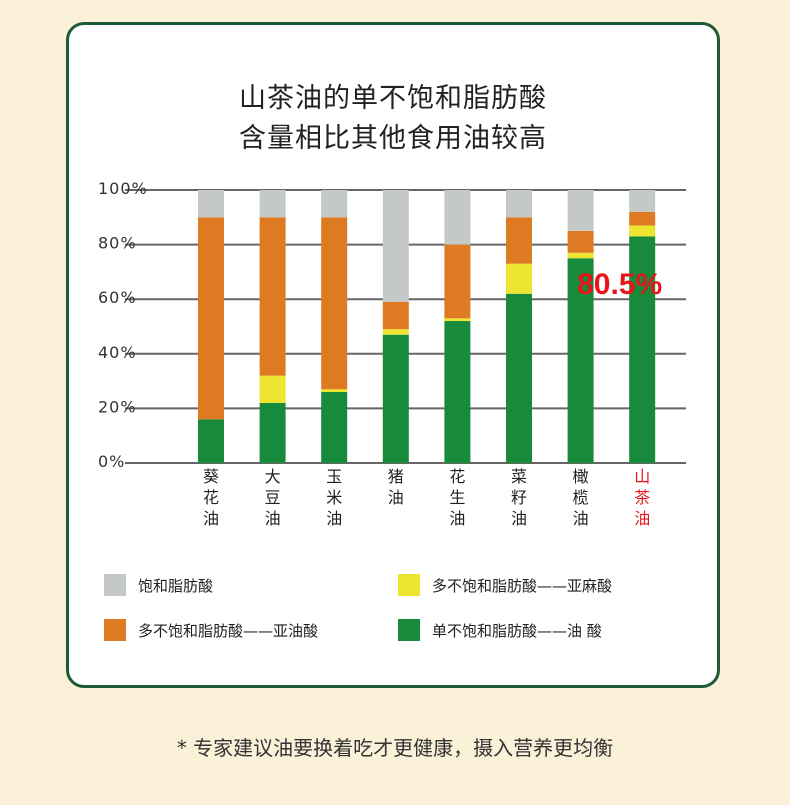  I want to click on y-tick-label: 0%, so click(111, 461).